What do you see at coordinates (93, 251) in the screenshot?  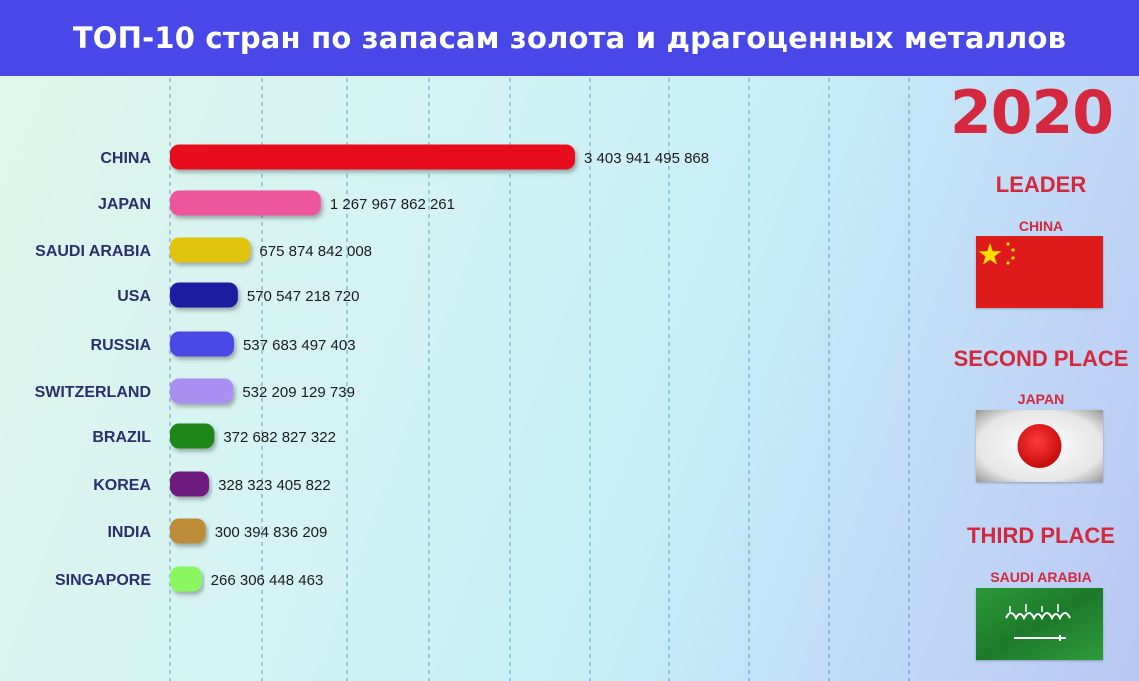 I see `category-label: SAUDI ARABIA` at bounding box center [93, 251].